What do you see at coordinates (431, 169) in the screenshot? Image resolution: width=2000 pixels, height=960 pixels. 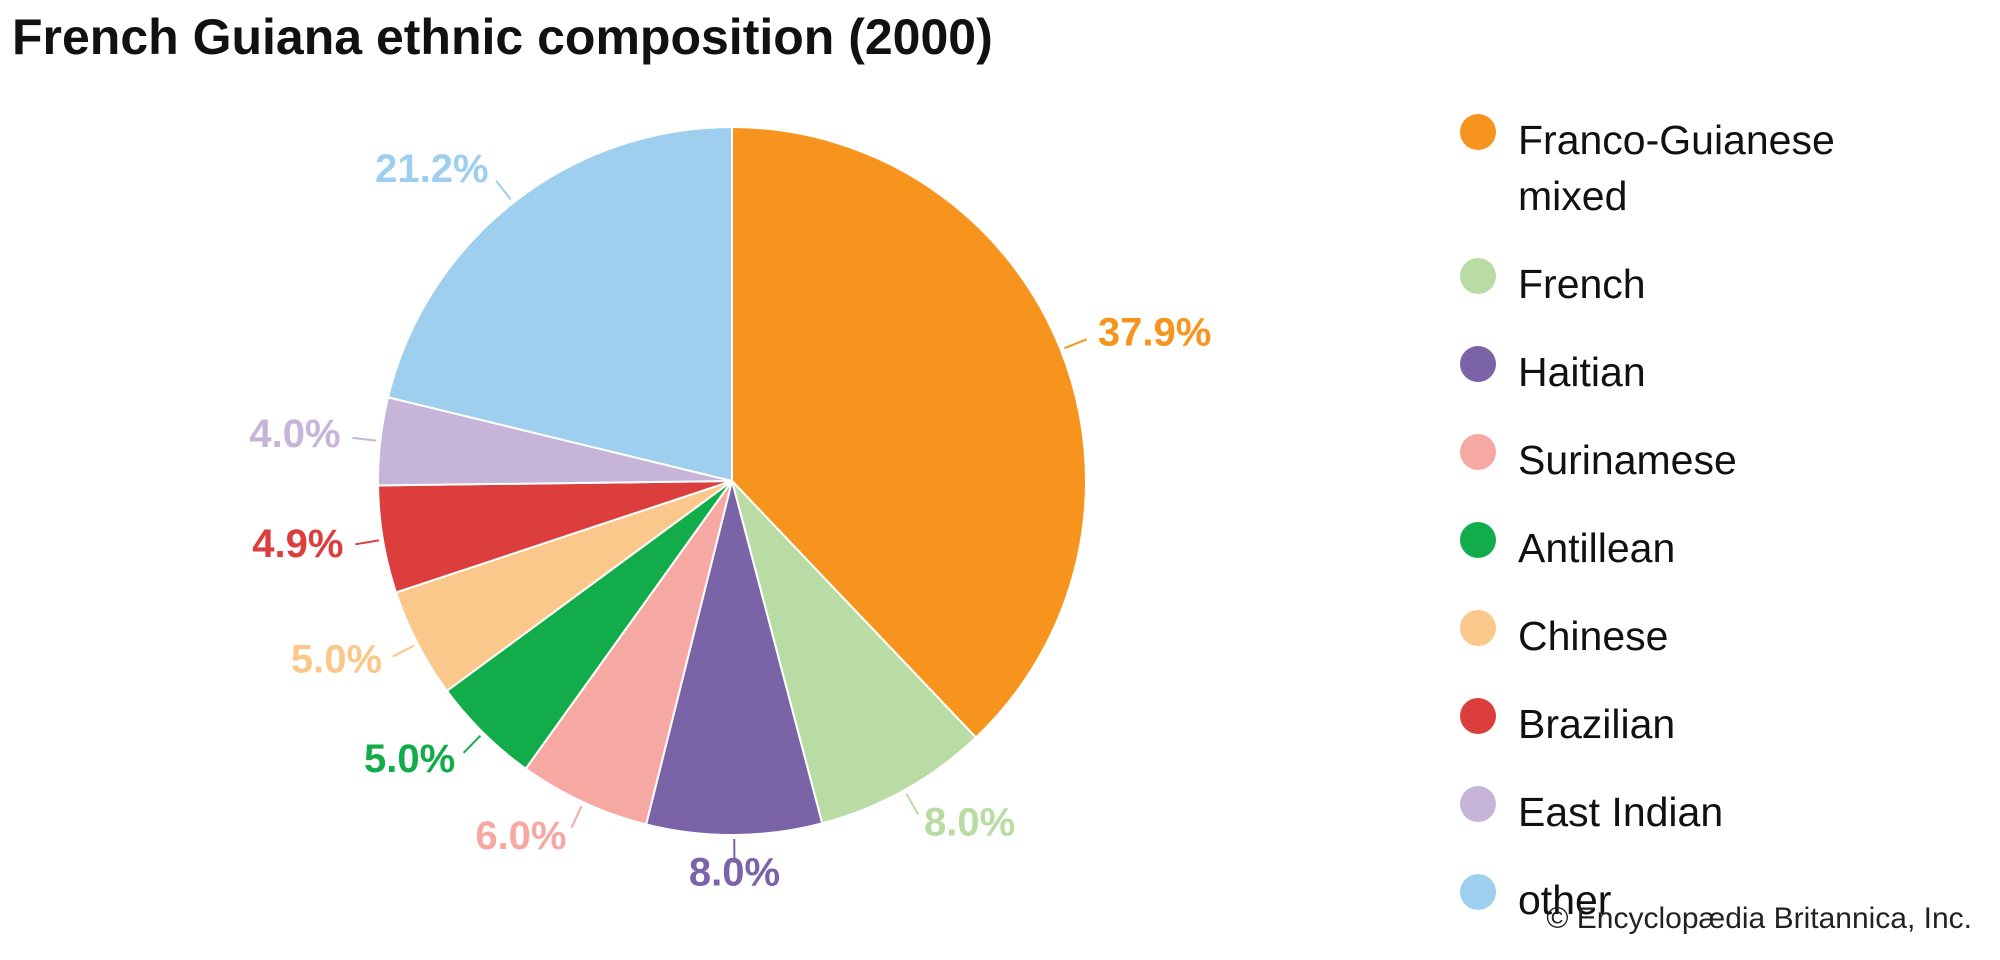 I see `data-label: 21.2%` at bounding box center [431, 169].